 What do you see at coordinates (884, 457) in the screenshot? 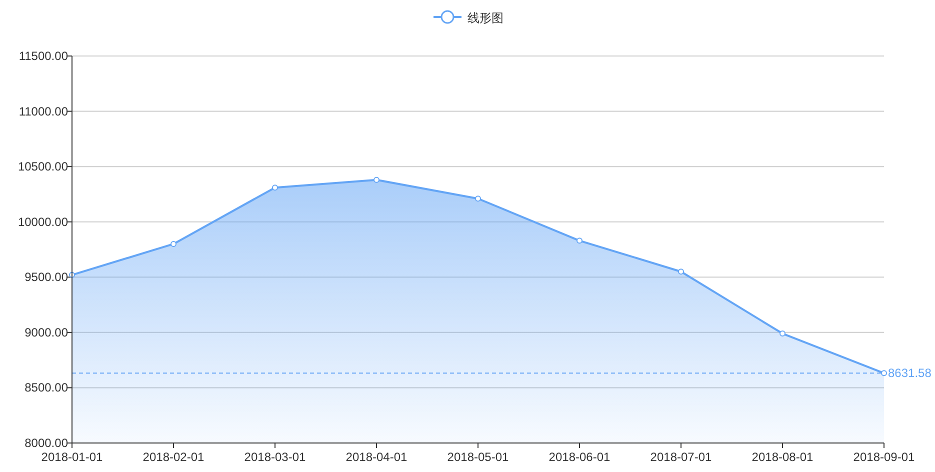
I see `x-tick-label: 2018-09-01` at bounding box center [884, 457].